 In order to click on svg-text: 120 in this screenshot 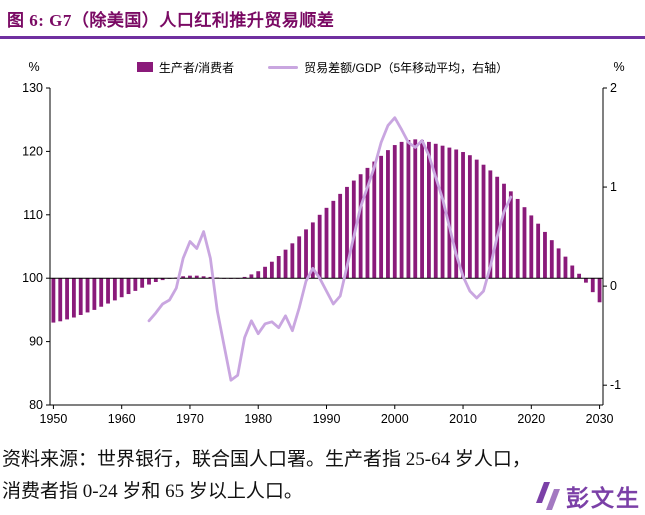, I will do `click(32, 151)`.